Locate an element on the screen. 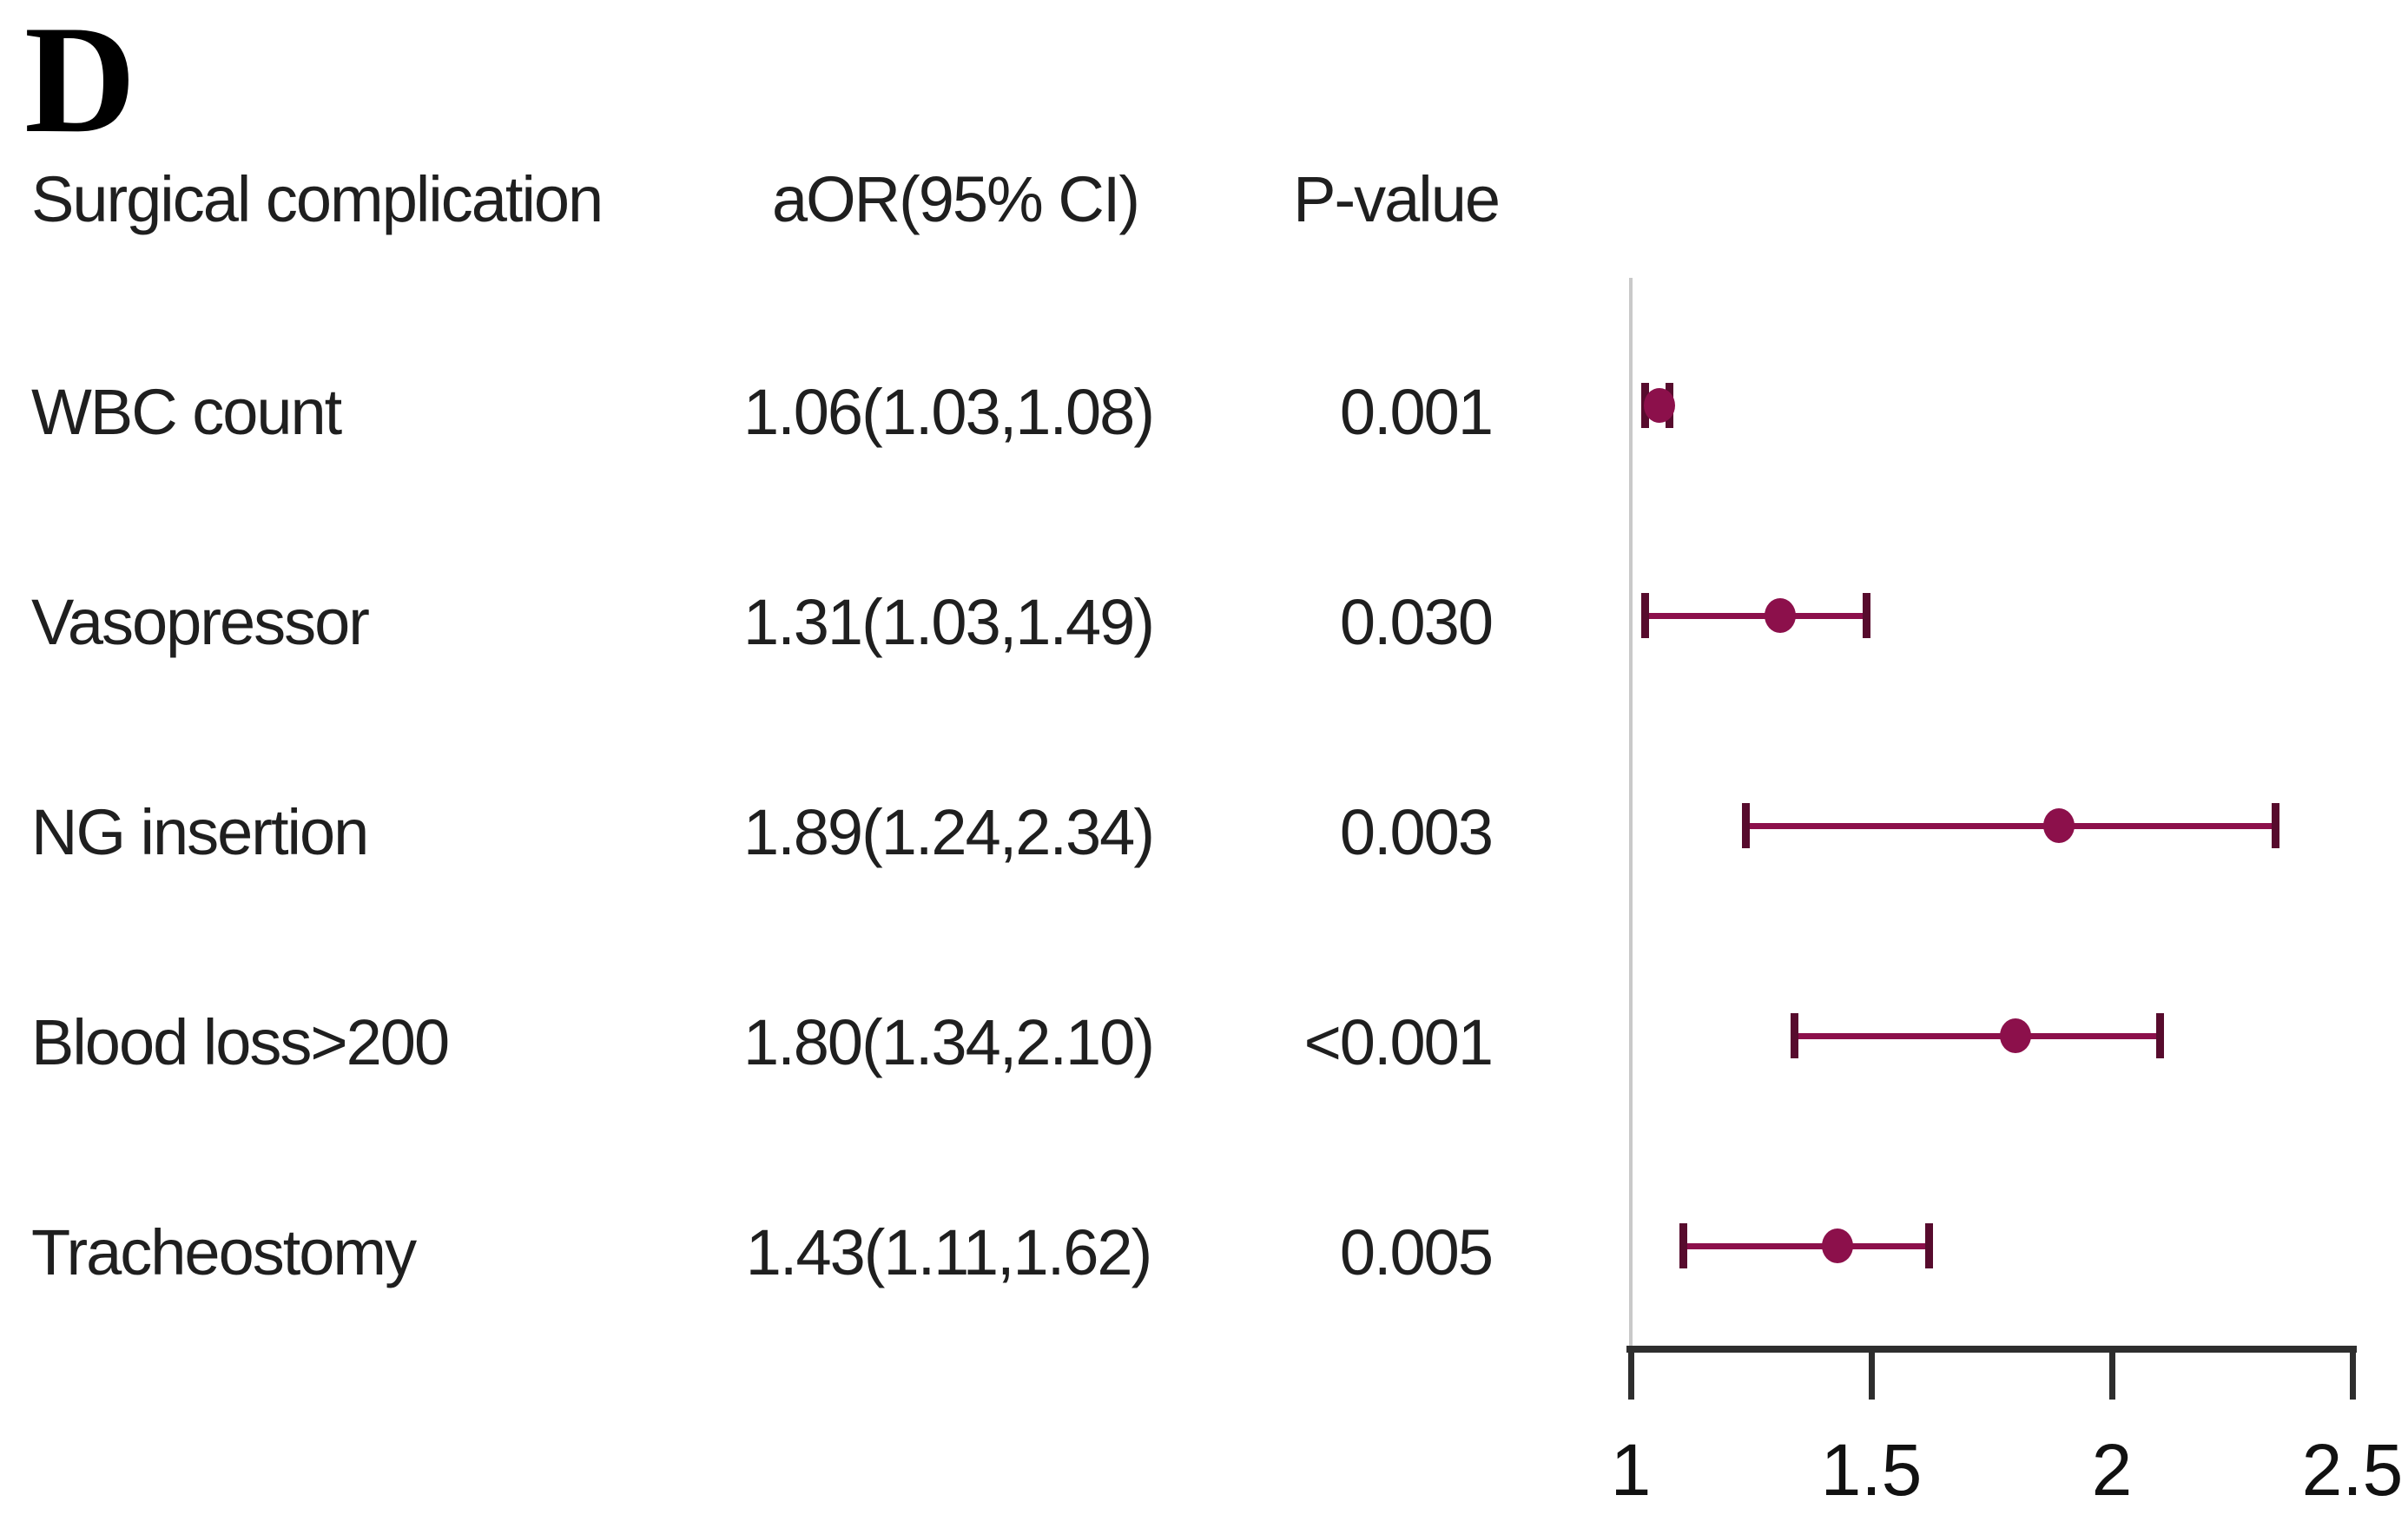 Image resolution: width=2408 pixels, height=1515 pixels. row-label: WBC count is located at coordinates (186, 412).